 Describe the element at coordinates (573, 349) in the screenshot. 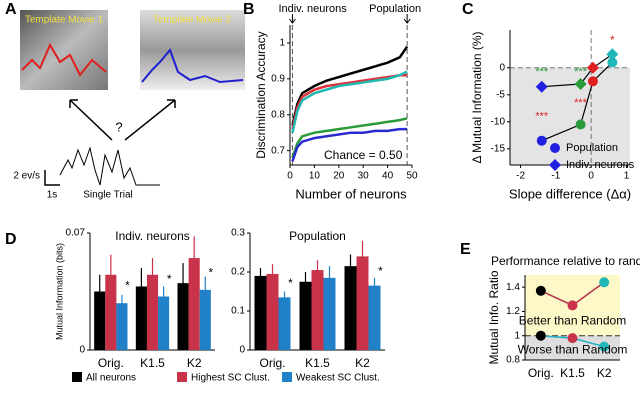

I see `annotation: Worse than Random` at that location.